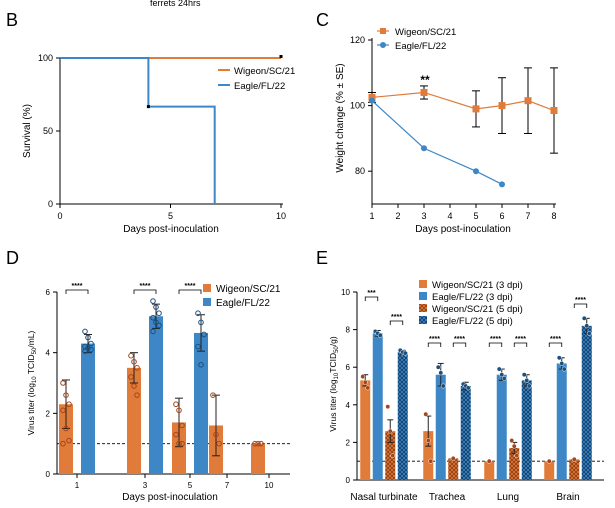  What do you see at coordinates (549, 470) in the screenshot?
I see `bar-wigeon-3dpi` at bounding box center [549, 470].